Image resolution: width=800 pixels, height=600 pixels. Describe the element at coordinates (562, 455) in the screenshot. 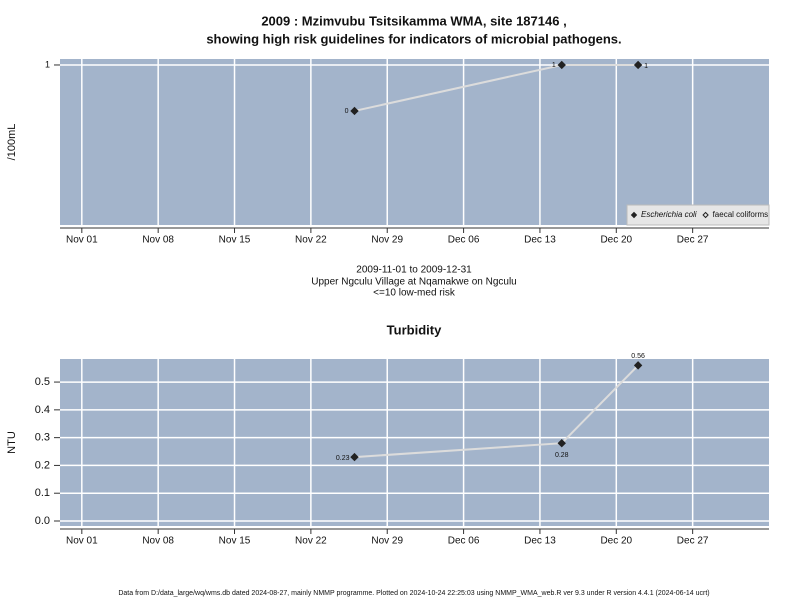

I see `data-label: 0.28` at that location.